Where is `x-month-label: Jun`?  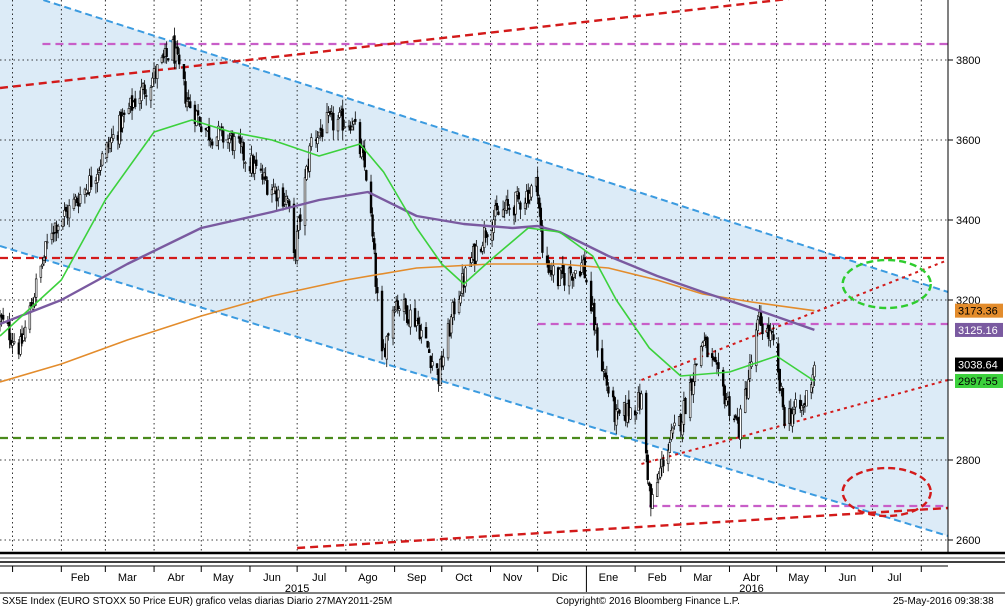
x-month-label: Jun is located at coordinates (848, 578).